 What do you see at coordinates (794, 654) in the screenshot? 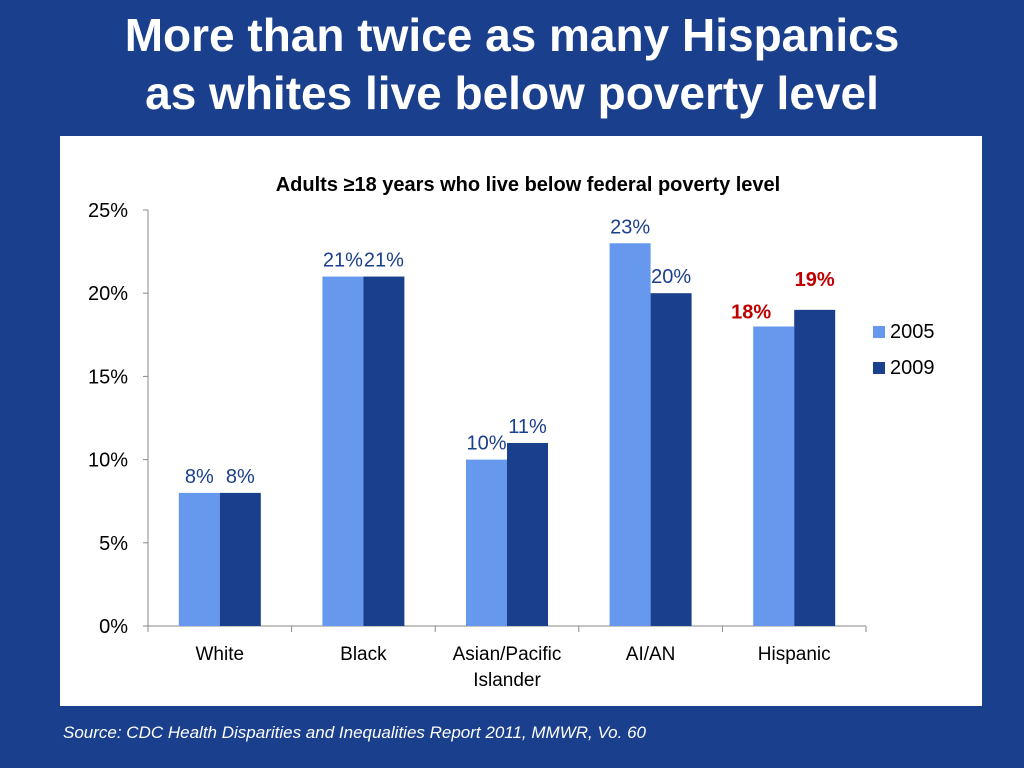
I see `x-category-label: Hispanic` at bounding box center [794, 654].